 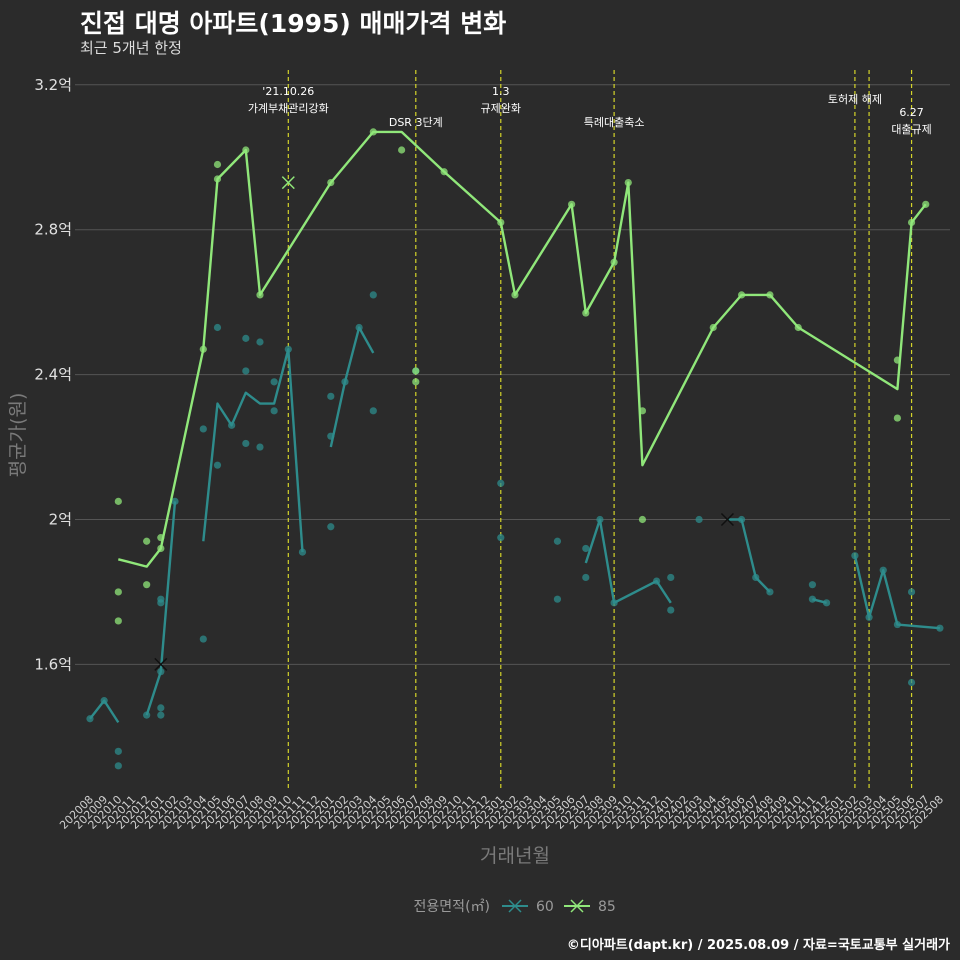 What do you see at coordinates (131, 48) in the screenshot?
I see `chart-subtitle: 최근 5개년 한정` at bounding box center [131, 48].